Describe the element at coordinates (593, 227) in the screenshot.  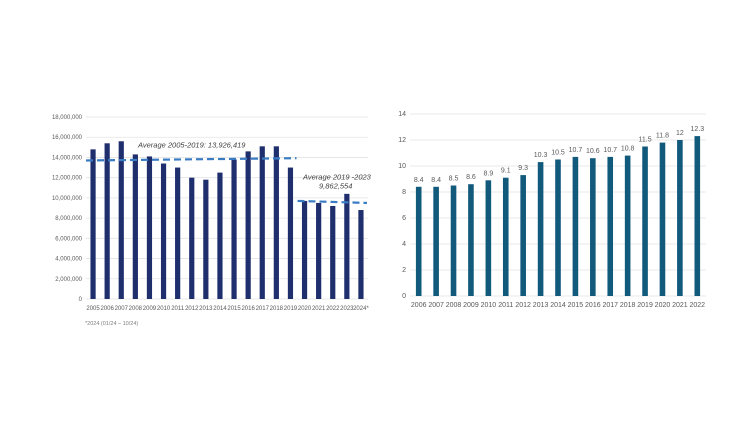
I see `bar-2016` at that location.